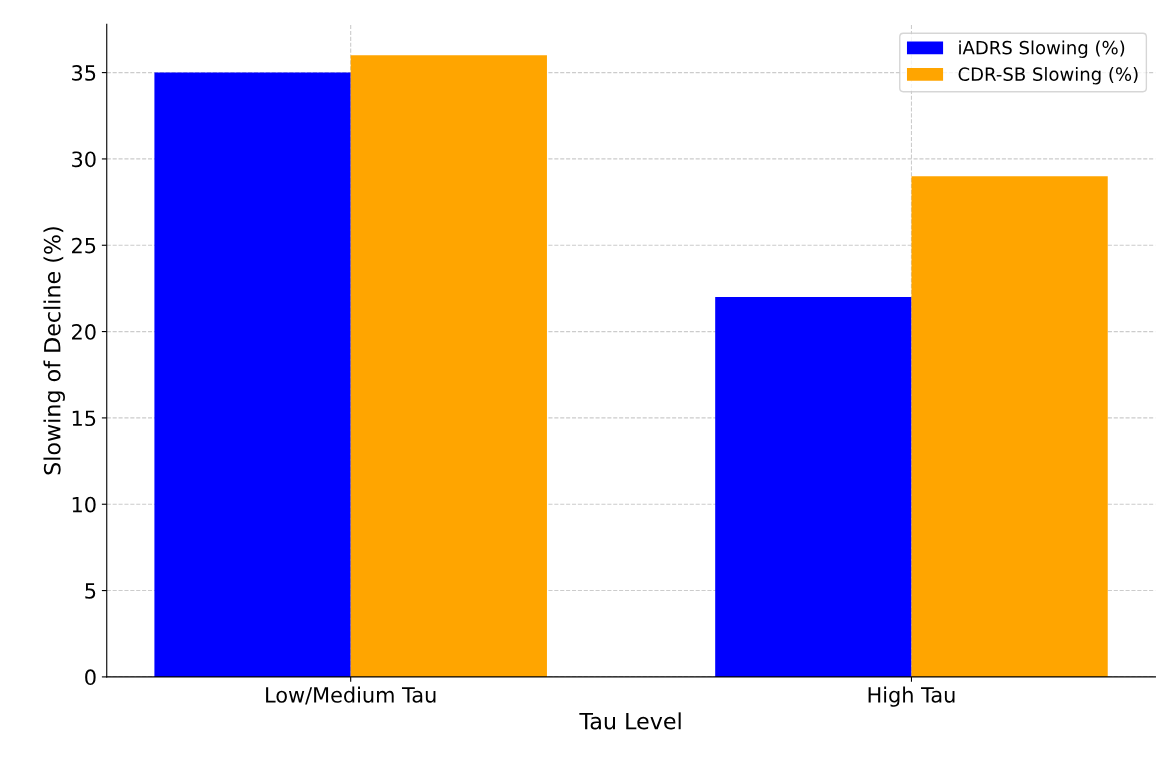 The image size is (1173, 758). I want to click on y-tick-label: 20, so click(84, 332).